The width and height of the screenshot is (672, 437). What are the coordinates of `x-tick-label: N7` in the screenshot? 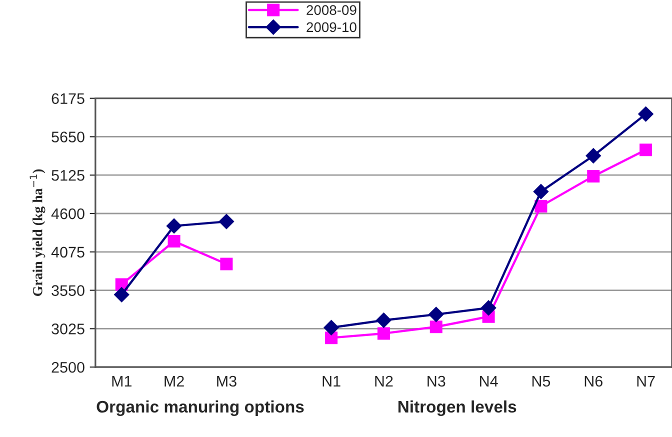 It's located at (646, 381).